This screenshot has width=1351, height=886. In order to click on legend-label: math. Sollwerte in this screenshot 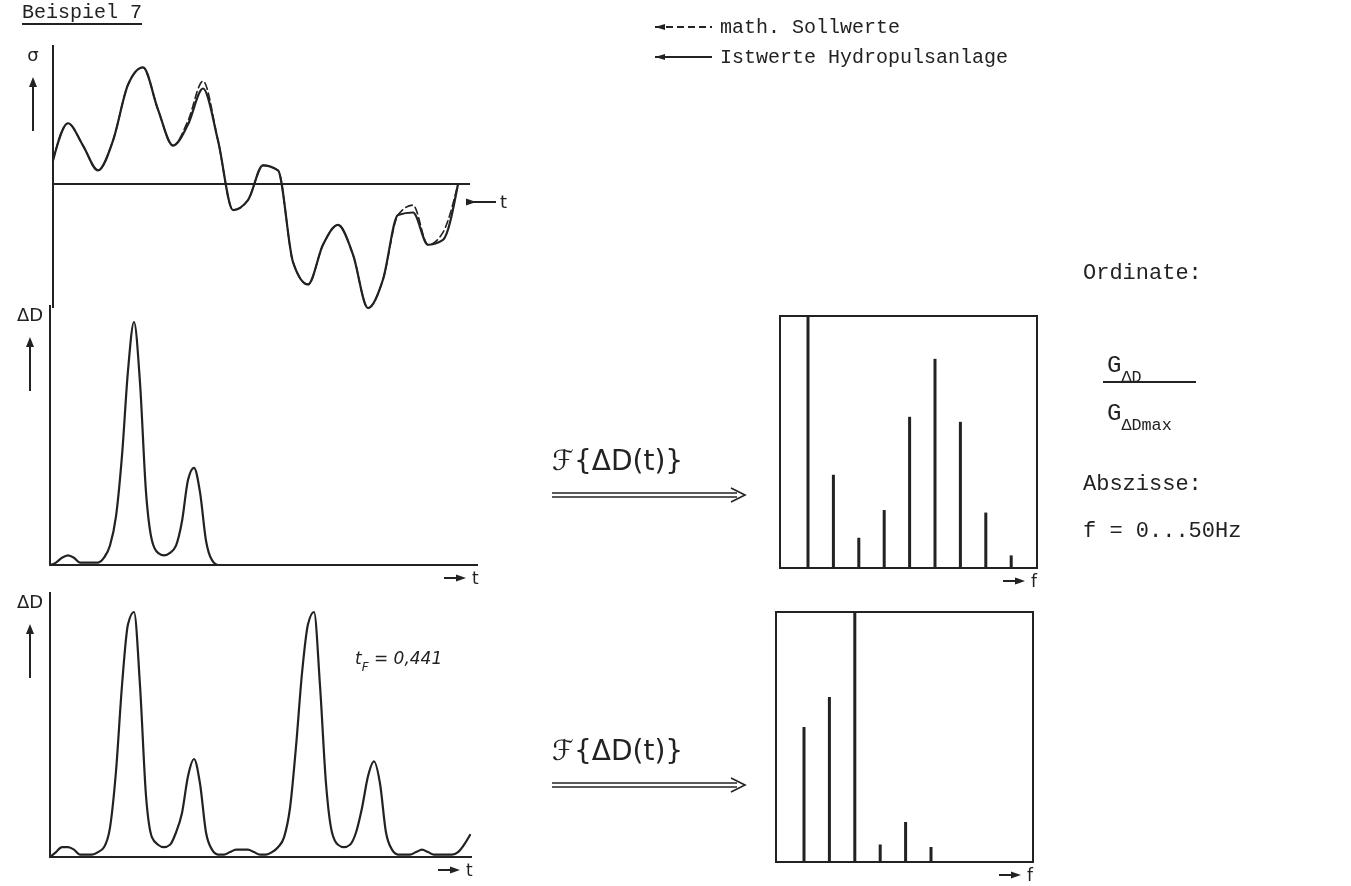, I will do `click(810, 27)`.